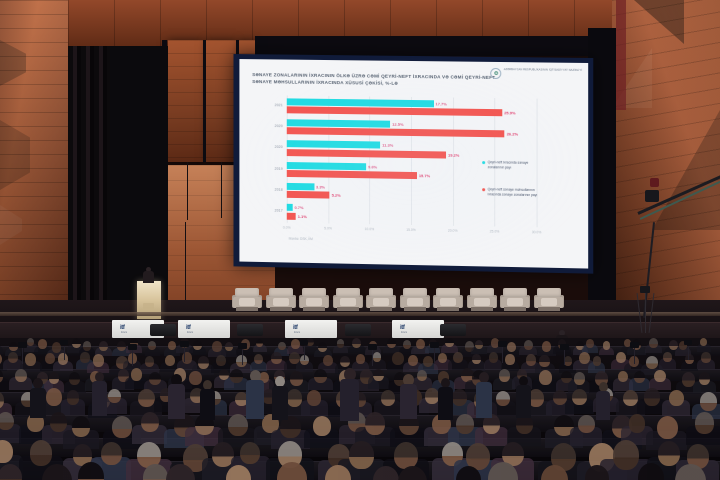  I want to click on bar-value-cyan: 3.3%, so click(320, 187).